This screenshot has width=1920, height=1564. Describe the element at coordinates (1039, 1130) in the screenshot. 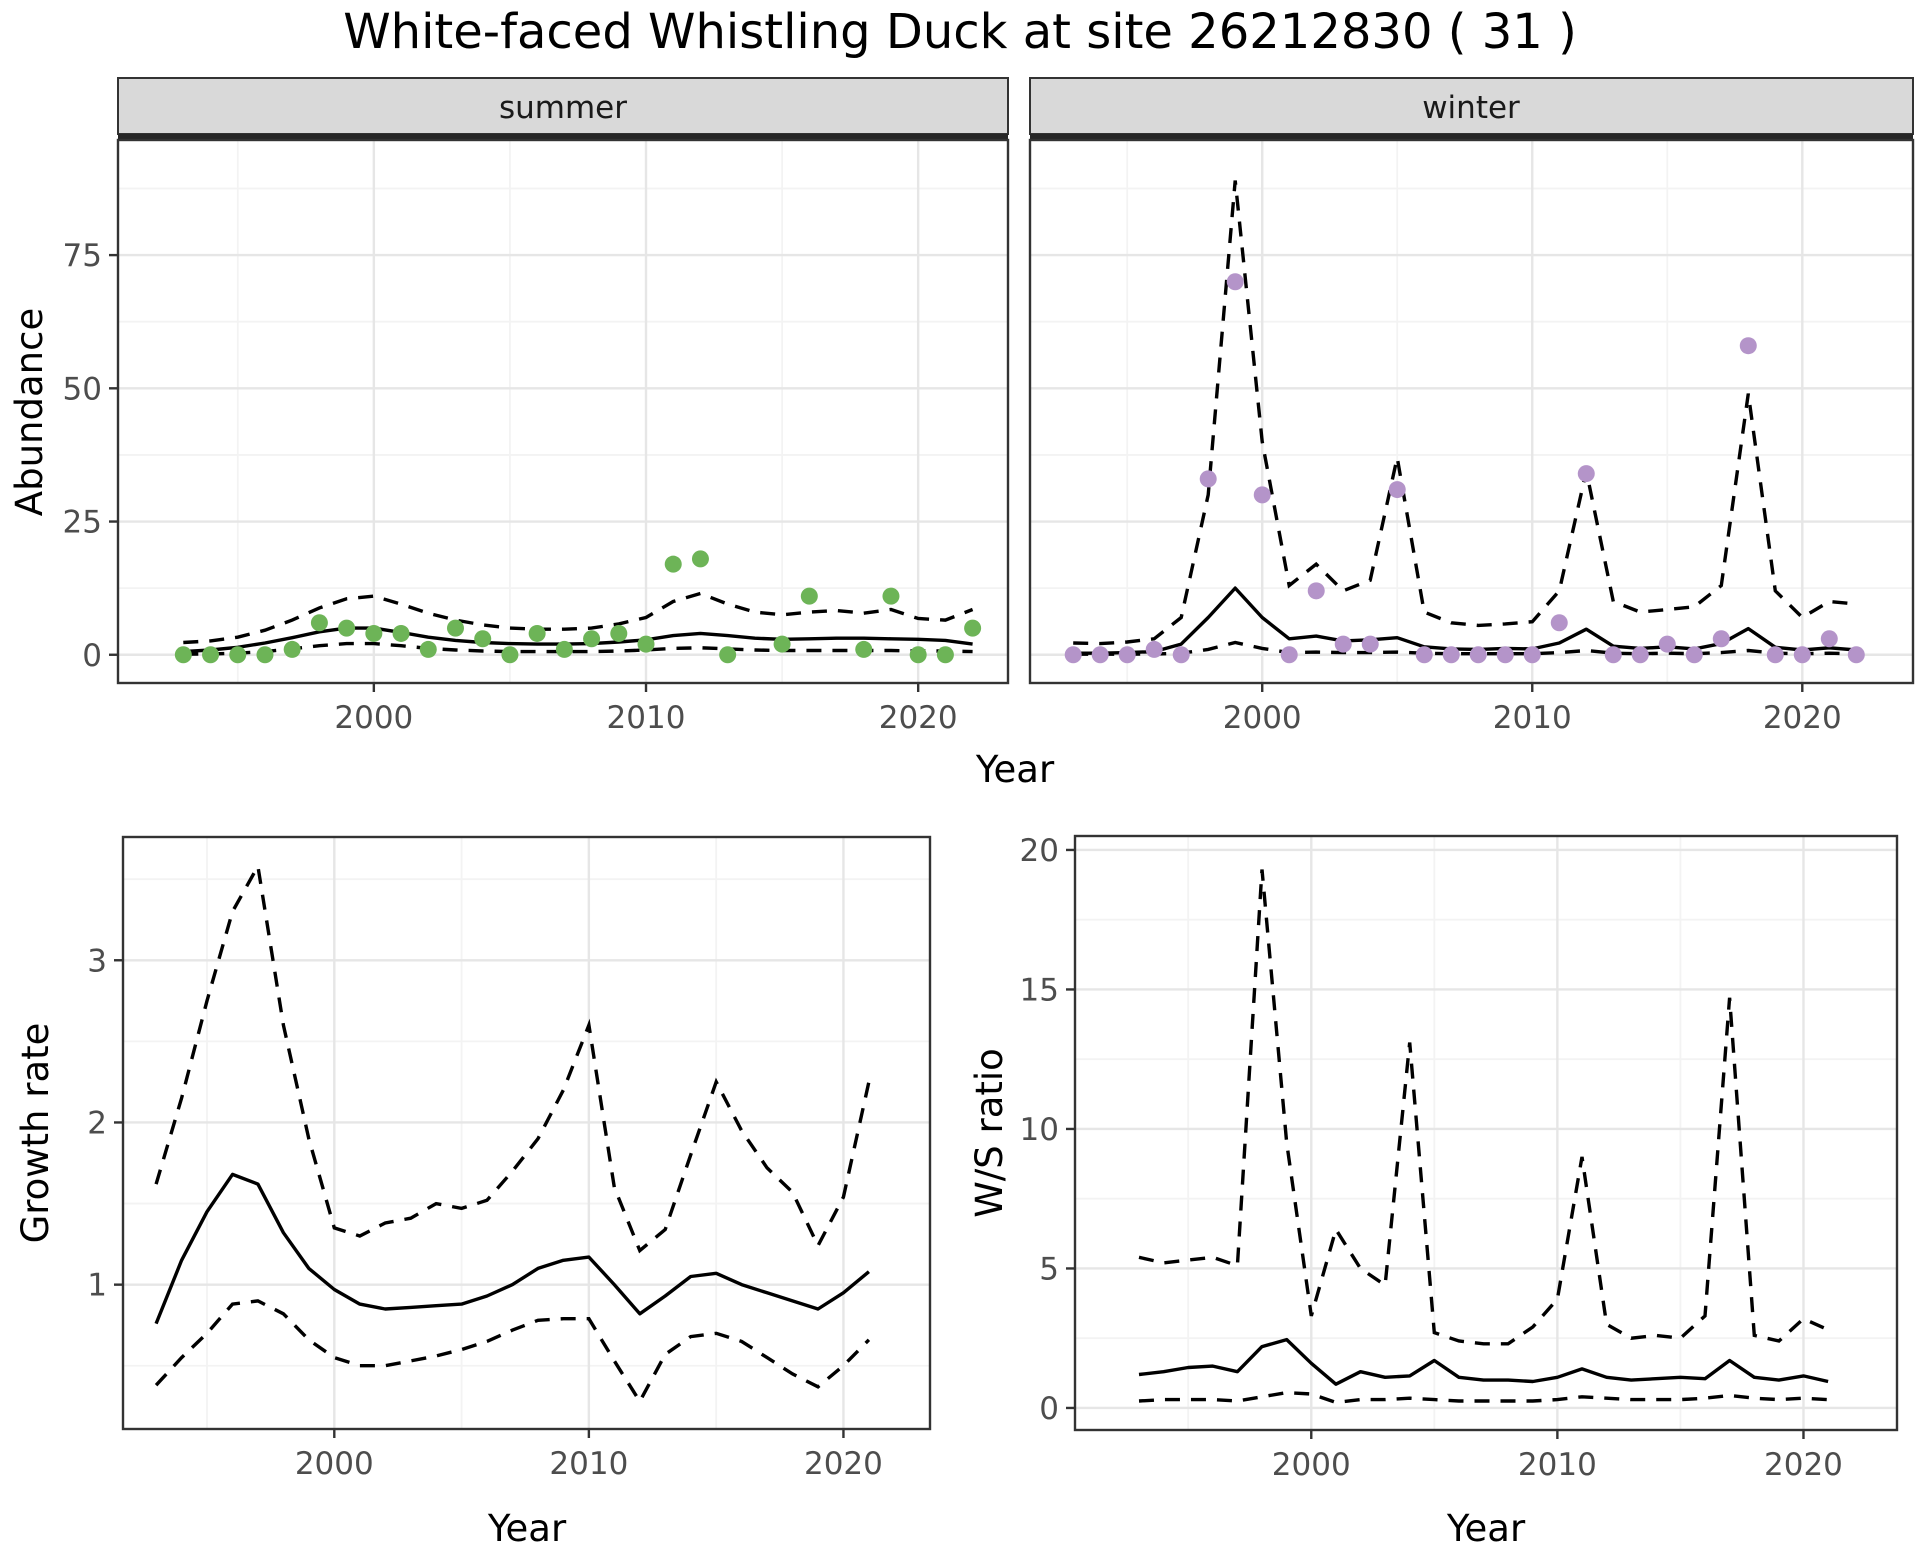

I see `y-tick-label: 10` at that location.